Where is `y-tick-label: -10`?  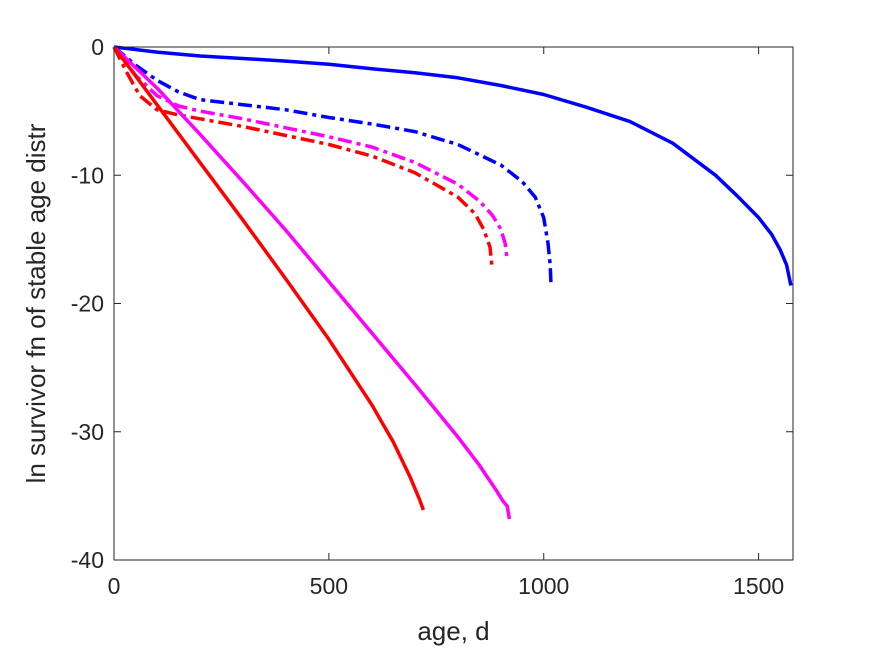
y-tick-label: -10 is located at coordinates (87, 175).